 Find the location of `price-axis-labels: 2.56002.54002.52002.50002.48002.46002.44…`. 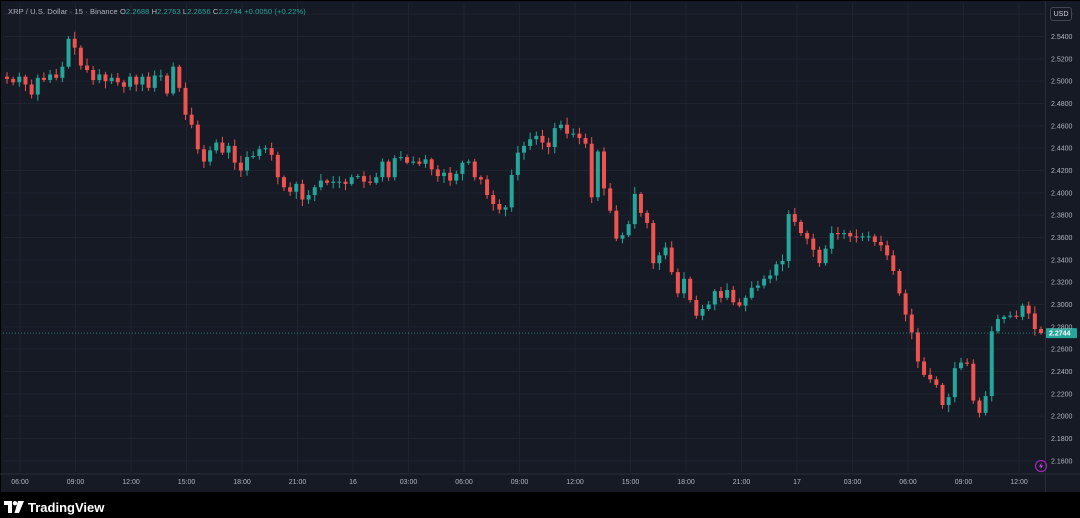

price-axis-labels: 2.56002.54002.52002.50002.48002.46002.44… is located at coordinates (1062, 239).